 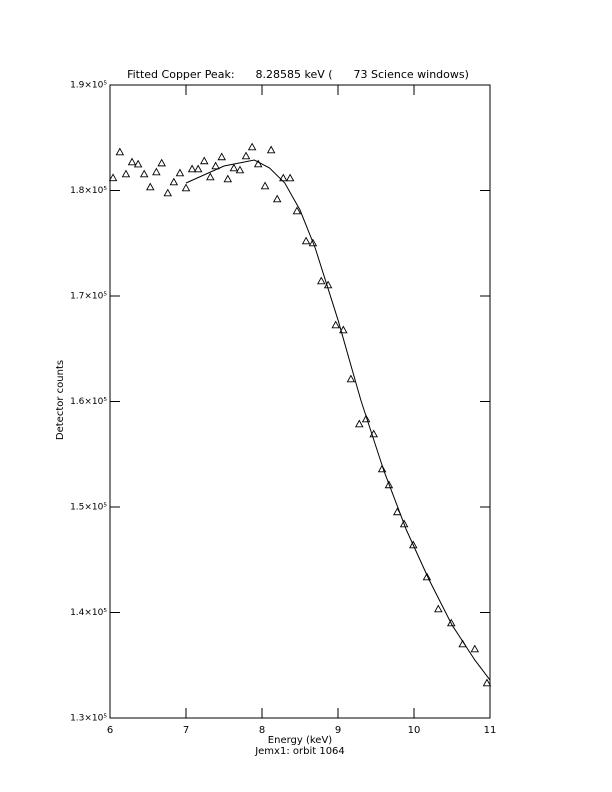 I want to click on x-tick-label: 9, so click(x=338, y=730).